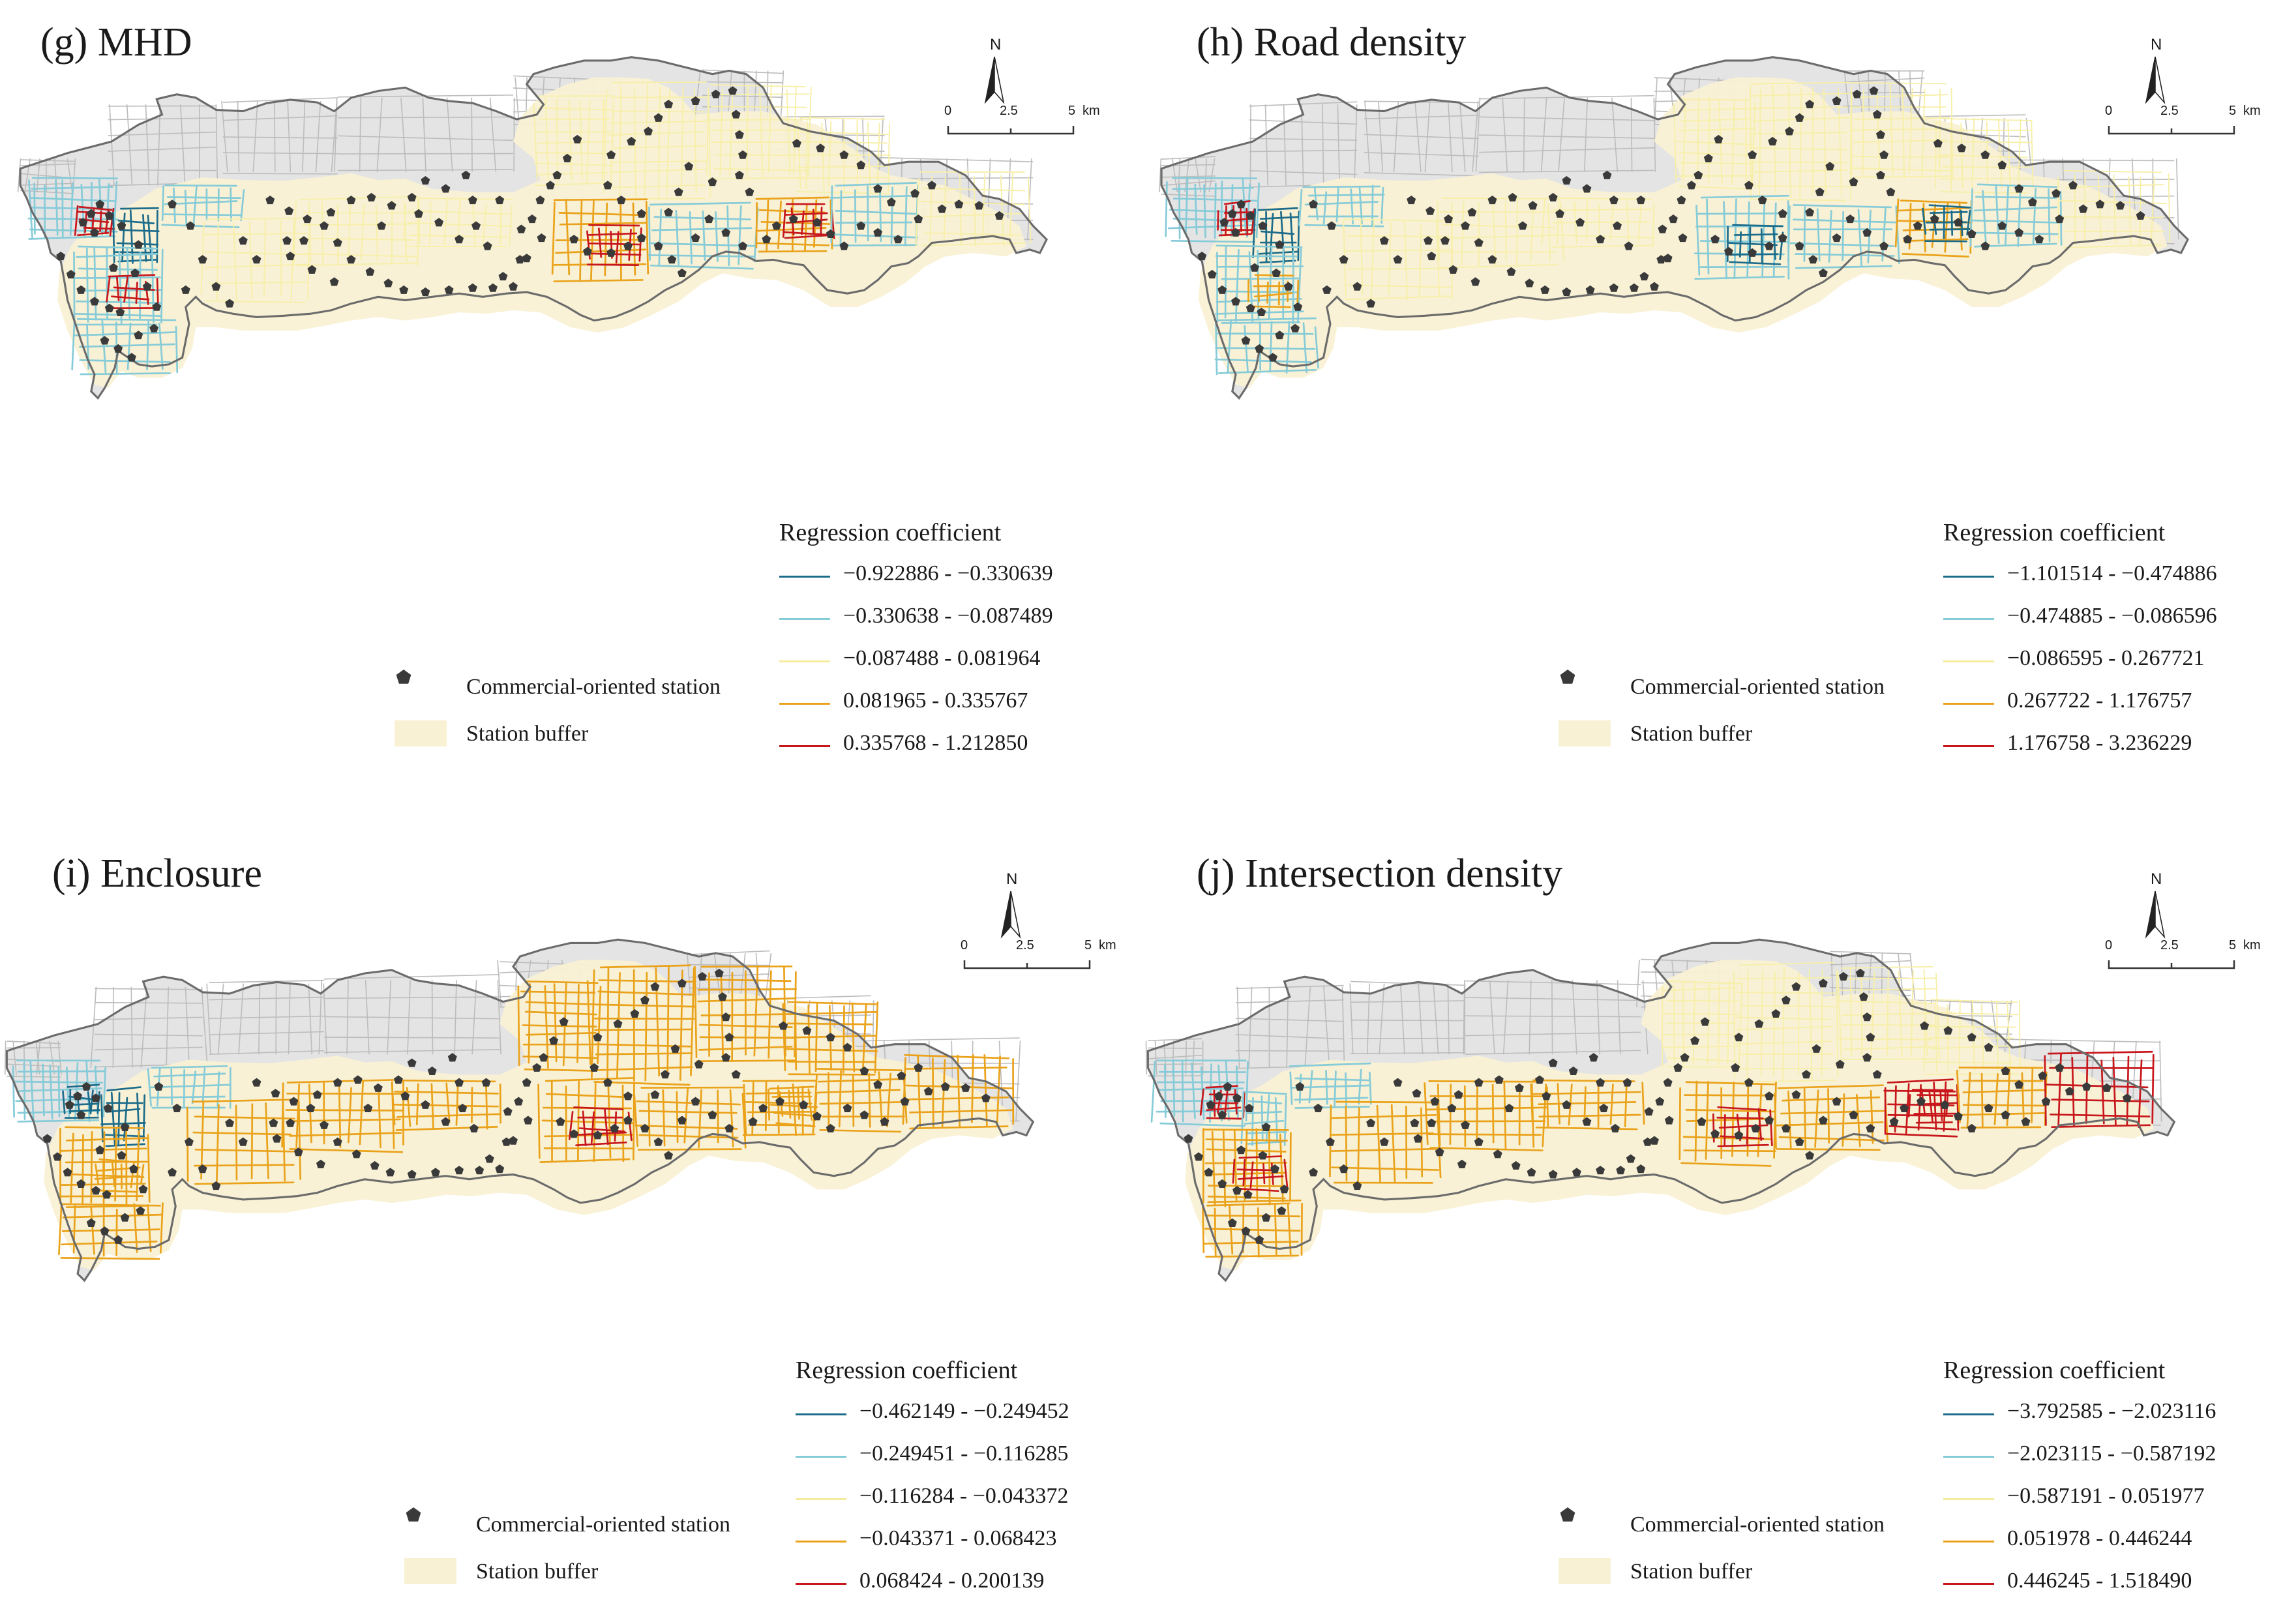 The width and height of the screenshot is (2283, 1624). I want to click on scale-unit: km, so click(1107, 945).